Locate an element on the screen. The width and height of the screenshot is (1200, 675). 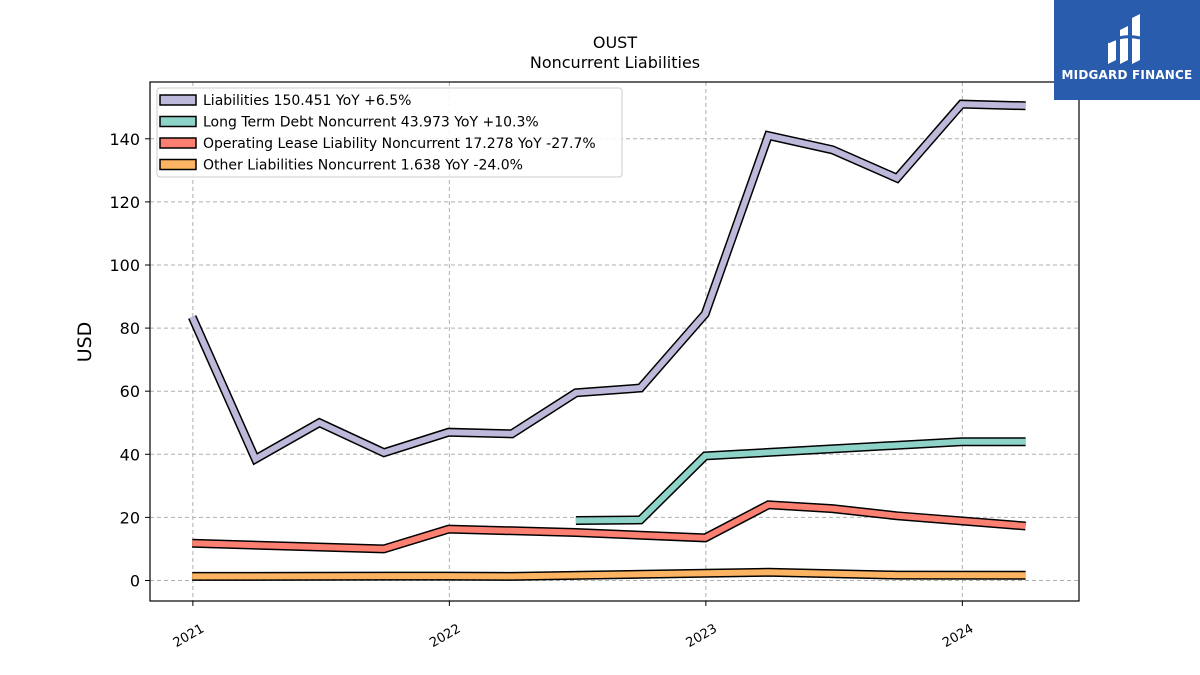
x-tick-label: 2024 is located at coordinates (958, 636).